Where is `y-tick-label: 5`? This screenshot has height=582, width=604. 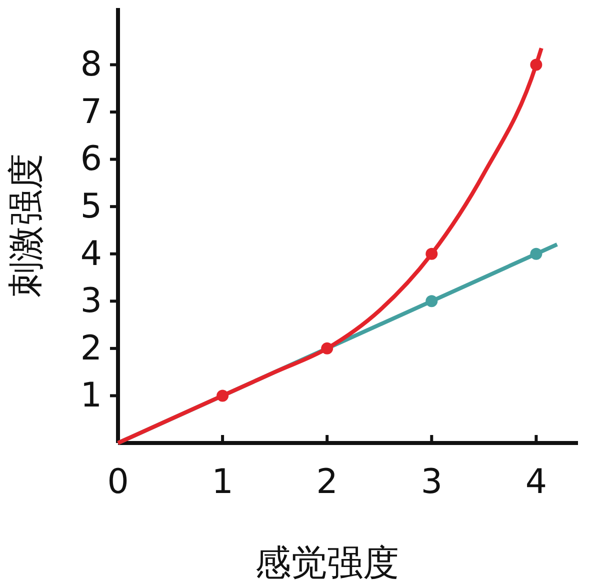
y-tick-label: 5 is located at coordinates (91, 206).